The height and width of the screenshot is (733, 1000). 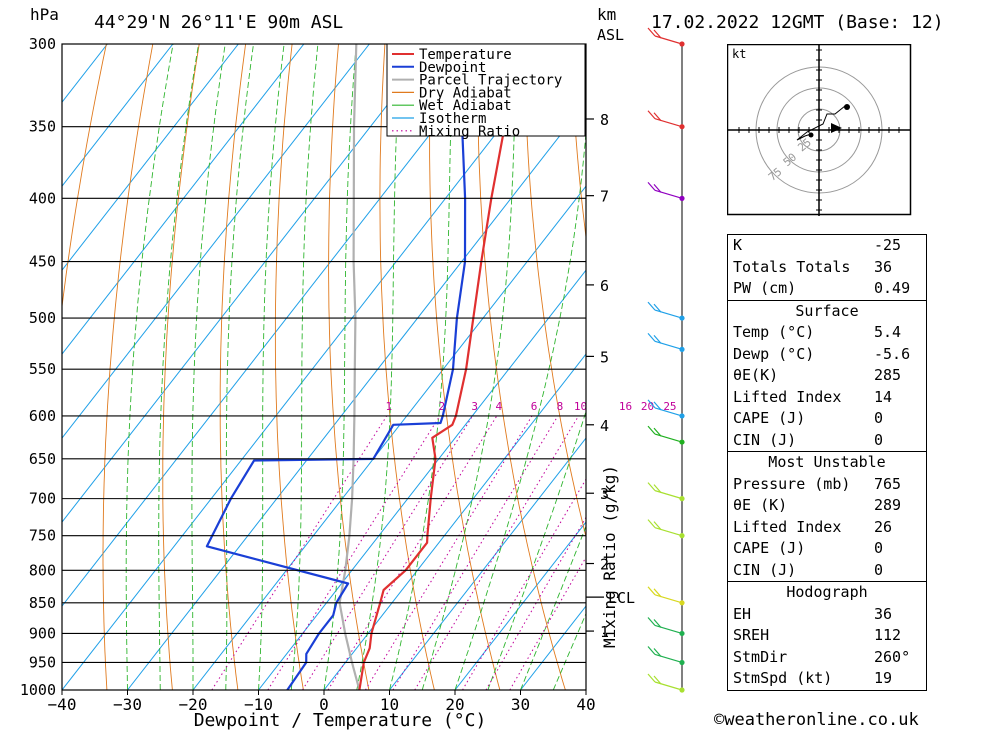 I want to click on pressure-tick-label: 450, so click(x=42, y=262).